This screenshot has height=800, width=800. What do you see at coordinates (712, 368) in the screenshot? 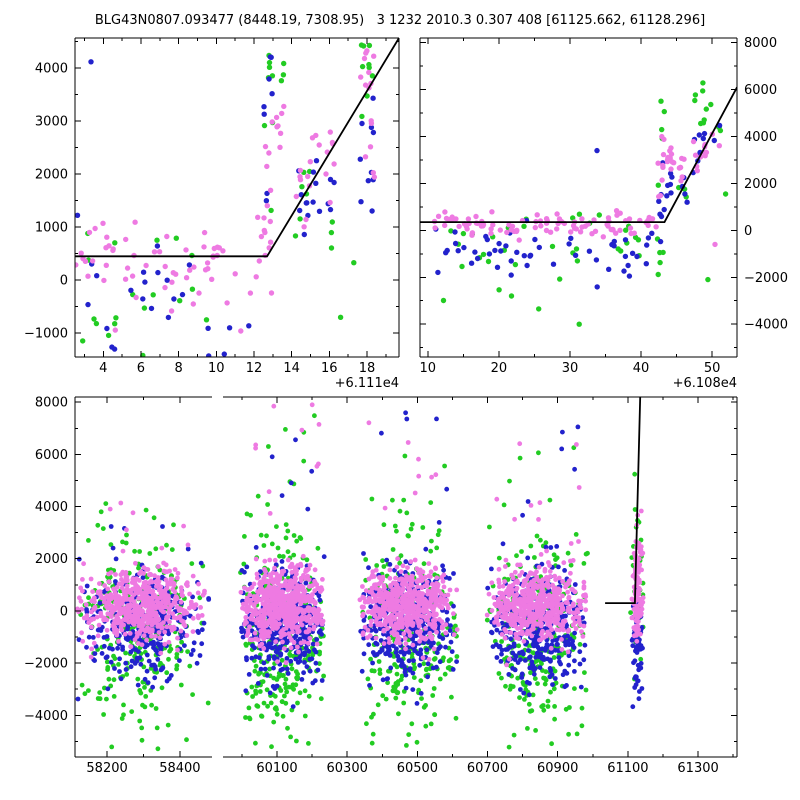
I see `x-tick-label: 50` at bounding box center [712, 368].